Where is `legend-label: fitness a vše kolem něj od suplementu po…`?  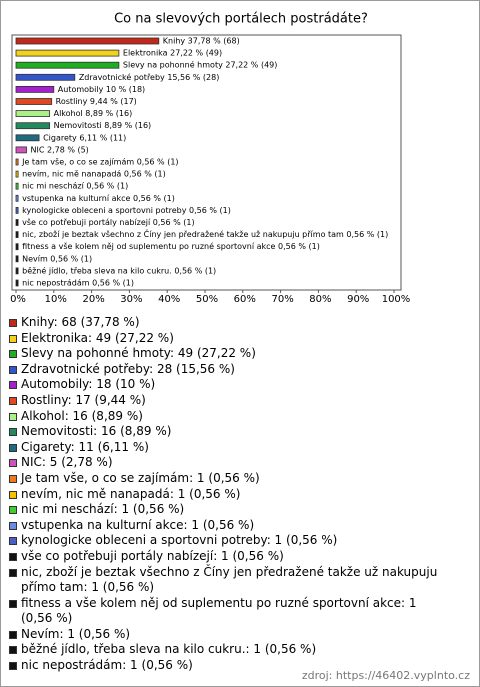
legend-label: fitness a vše kolem něj od suplementu po… is located at coordinates (219, 610).